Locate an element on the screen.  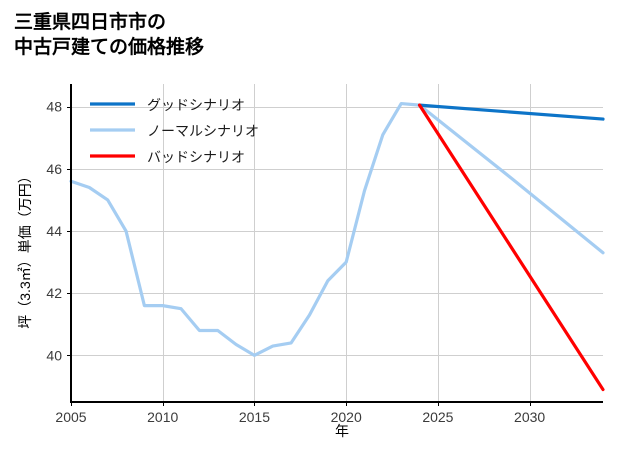
y-axis-title: 坪（3.3㎡）単価（万円） is located at coordinates (25, 248).